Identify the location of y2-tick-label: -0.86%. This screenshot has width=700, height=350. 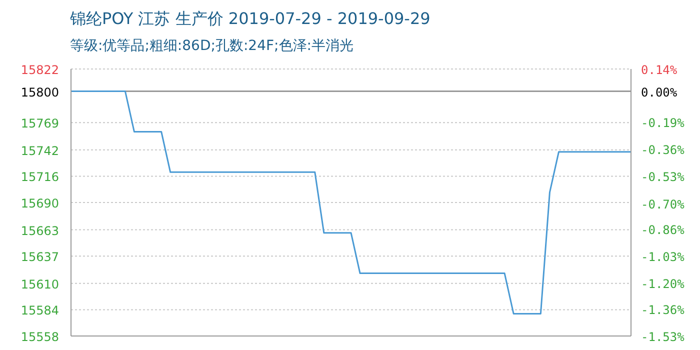
(663, 229).